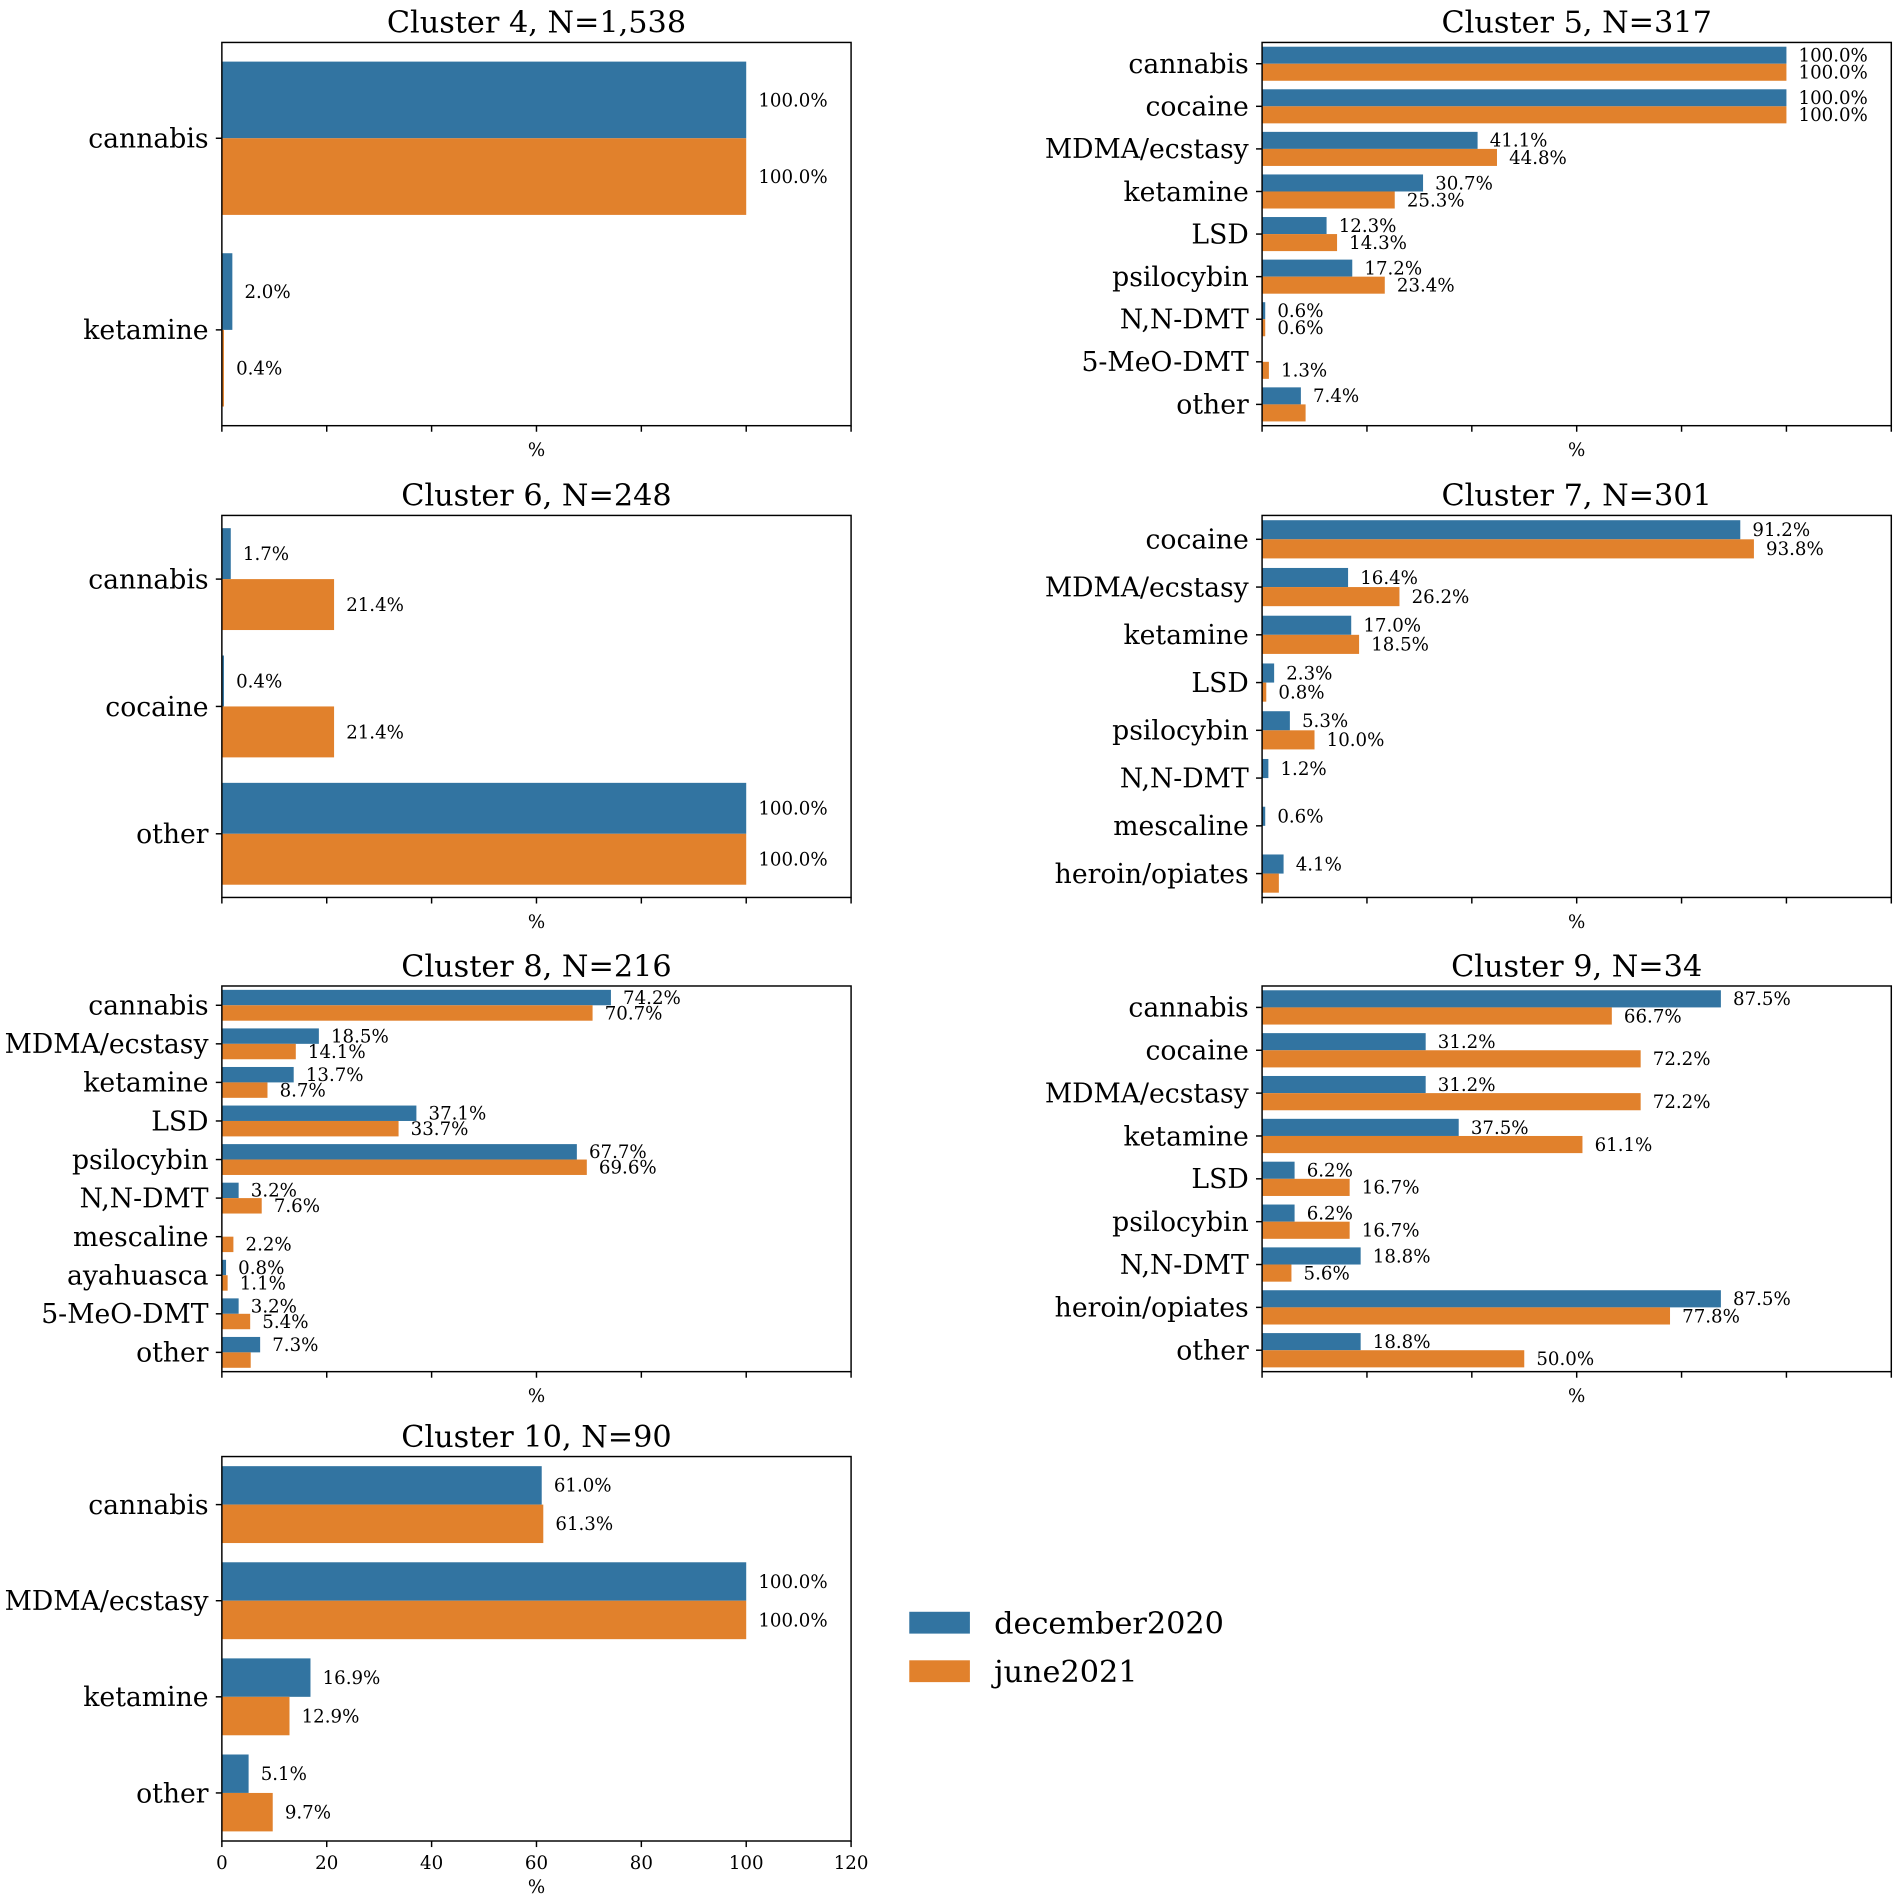  What do you see at coordinates (247, 1812) in the screenshot?
I see `cluster-10-other-june2021-bar` at bounding box center [247, 1812].